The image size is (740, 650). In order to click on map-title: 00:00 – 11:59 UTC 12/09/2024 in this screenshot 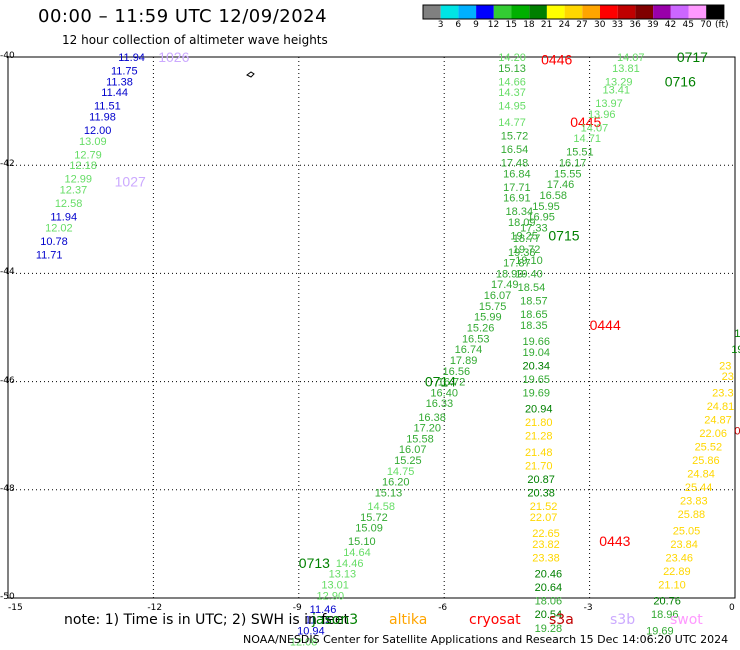, I will do `click(183, 16)`.